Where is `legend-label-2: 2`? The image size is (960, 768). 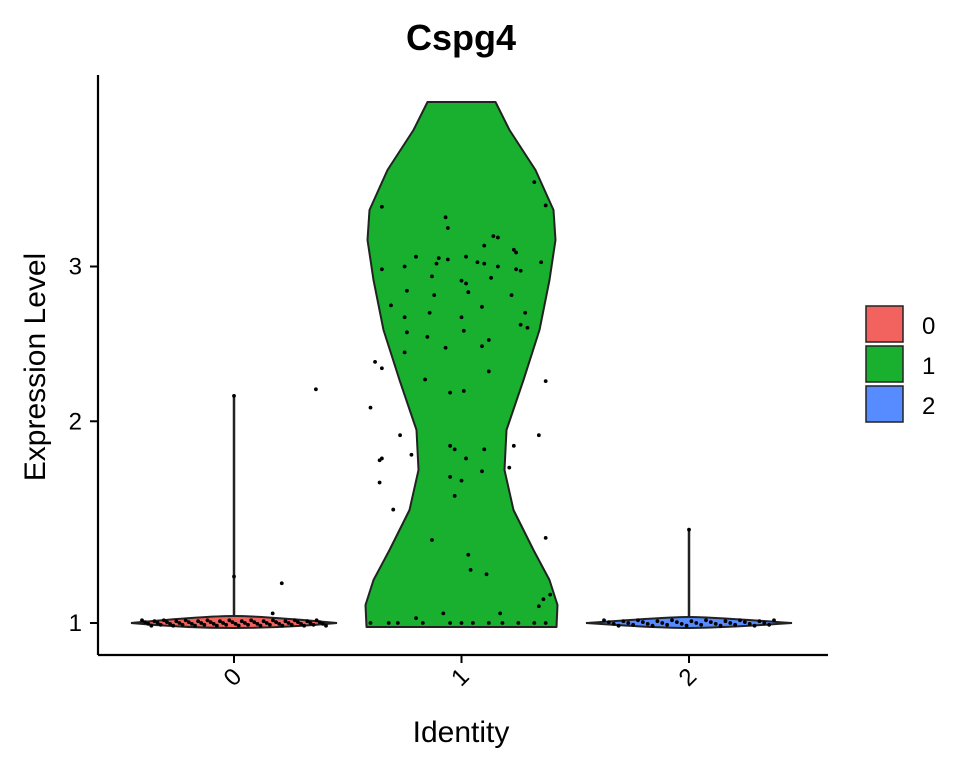
legend-label-2: 2 is located at coordinates (928, 406).